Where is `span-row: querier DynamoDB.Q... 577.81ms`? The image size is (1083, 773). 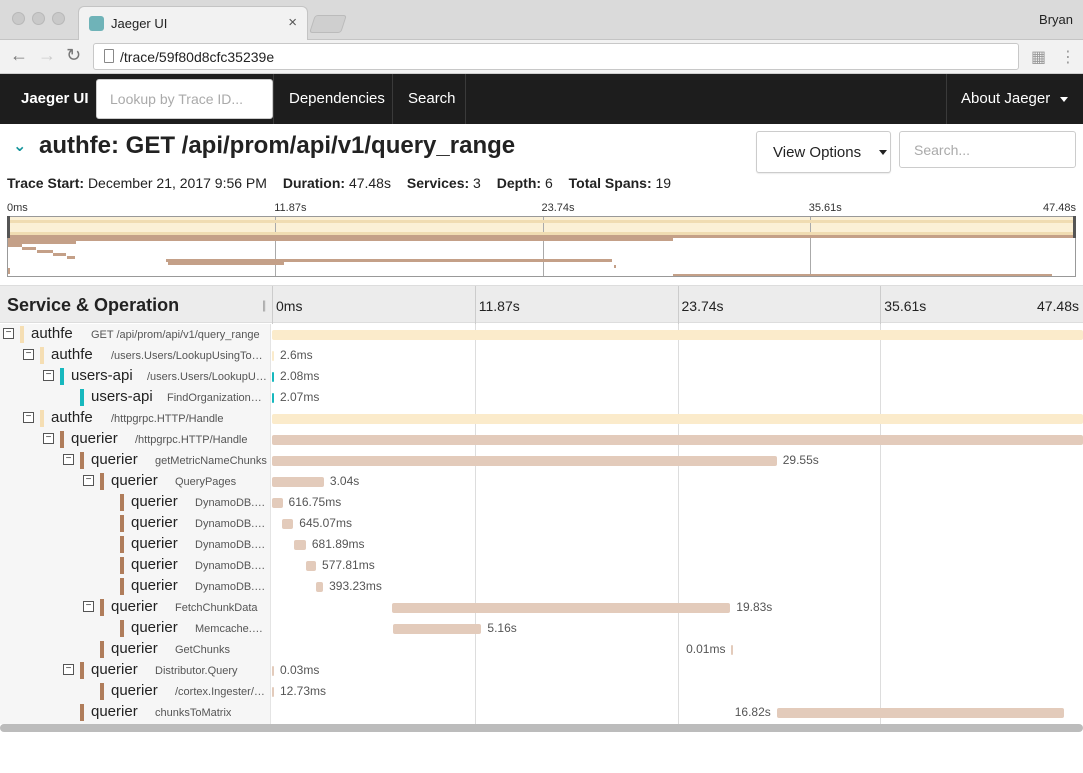
span-row: querier DynamoDB.Q... 577.81ms is located at coordinates (541, 565).